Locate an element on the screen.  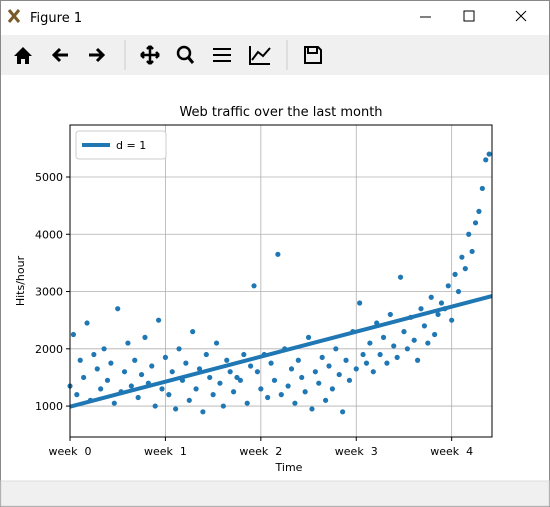
y-tick-label: 5000 is located at coordinates (49, 177).